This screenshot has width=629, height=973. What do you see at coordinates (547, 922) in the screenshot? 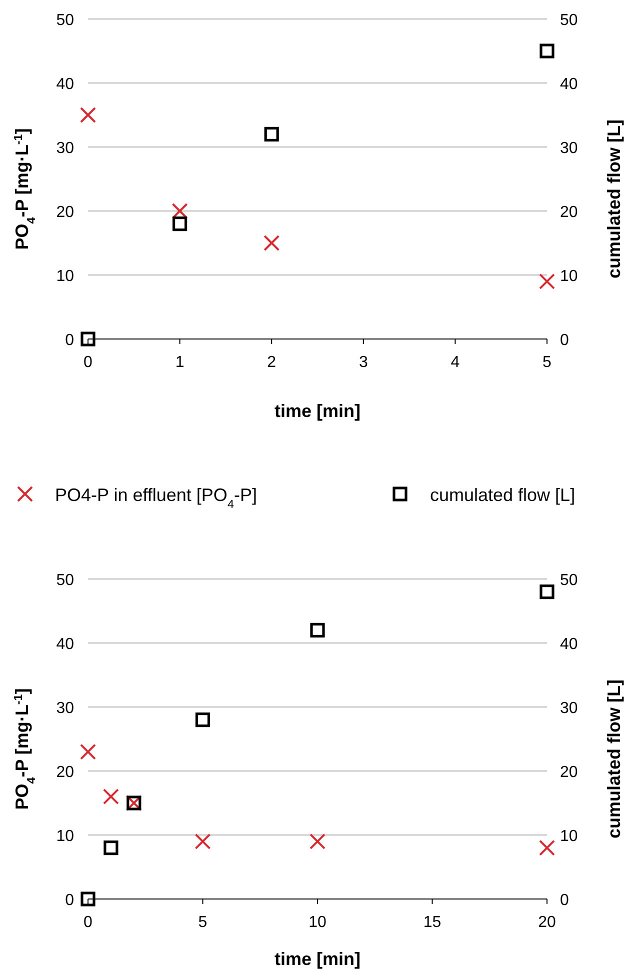
I see `x-tick-label: 20` at bounding box center [547, 922].